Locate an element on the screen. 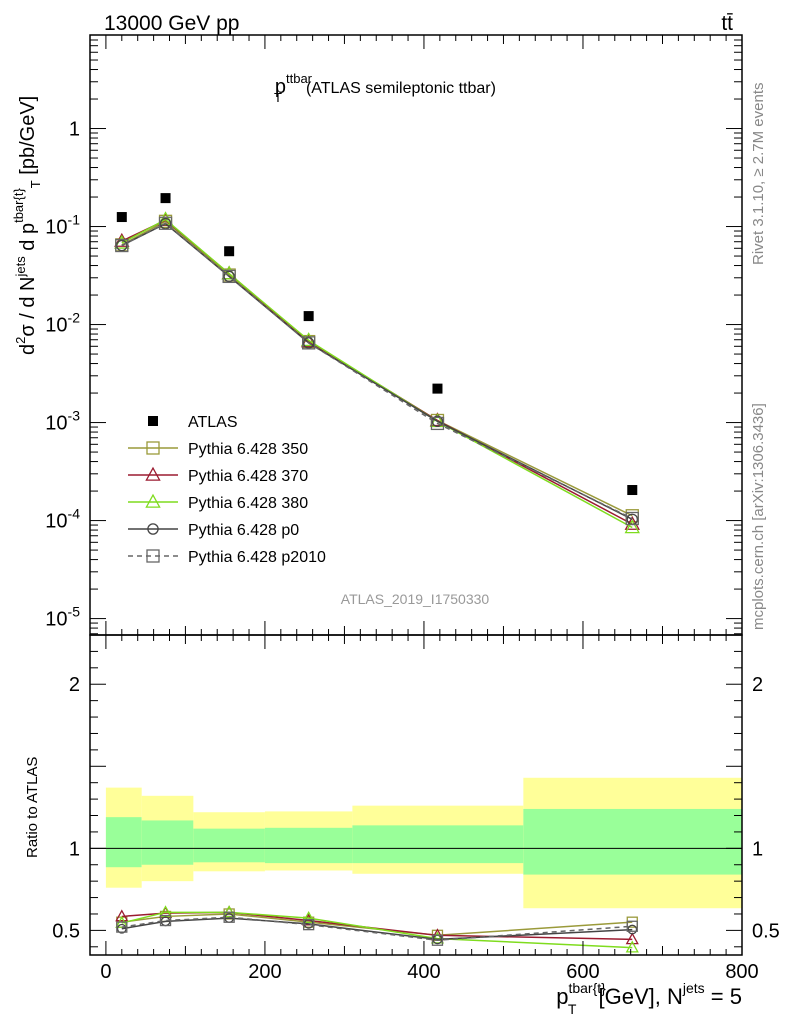 Image resolution: width=786 pixels, height=1024 pixels. x-tick-label: 400 is located at coordinates (423, 972).